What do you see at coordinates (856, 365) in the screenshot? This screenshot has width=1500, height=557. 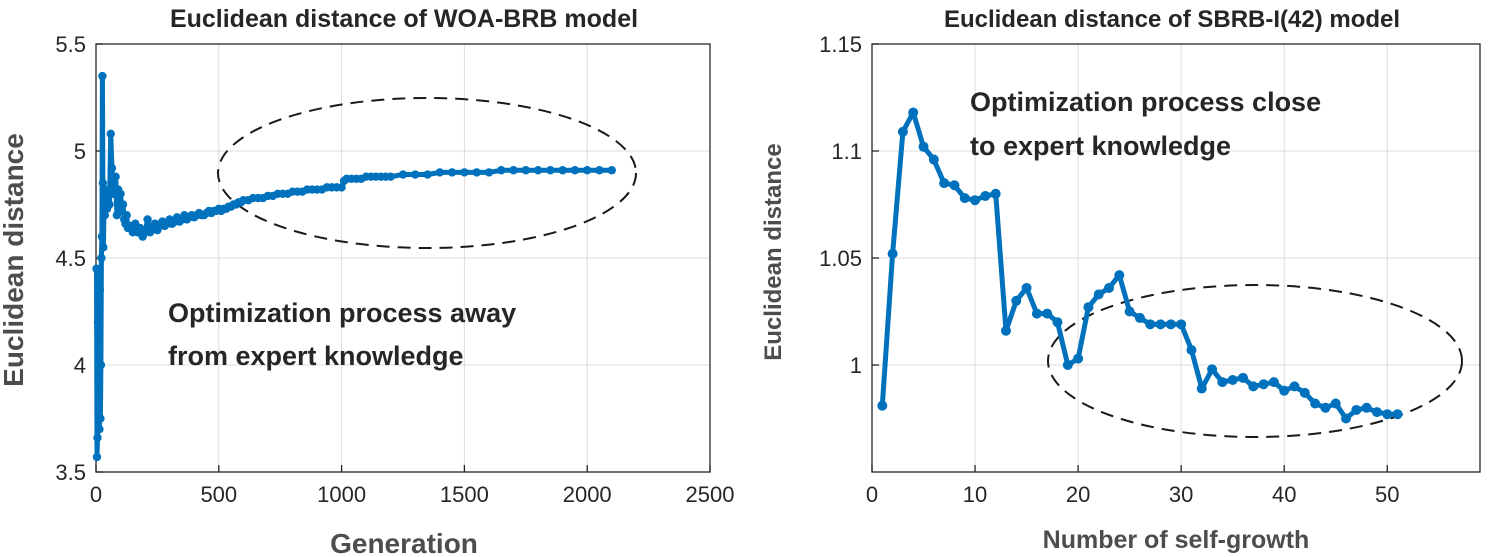 I see `y-tick-label: 1` at bounding box center [856, 365].